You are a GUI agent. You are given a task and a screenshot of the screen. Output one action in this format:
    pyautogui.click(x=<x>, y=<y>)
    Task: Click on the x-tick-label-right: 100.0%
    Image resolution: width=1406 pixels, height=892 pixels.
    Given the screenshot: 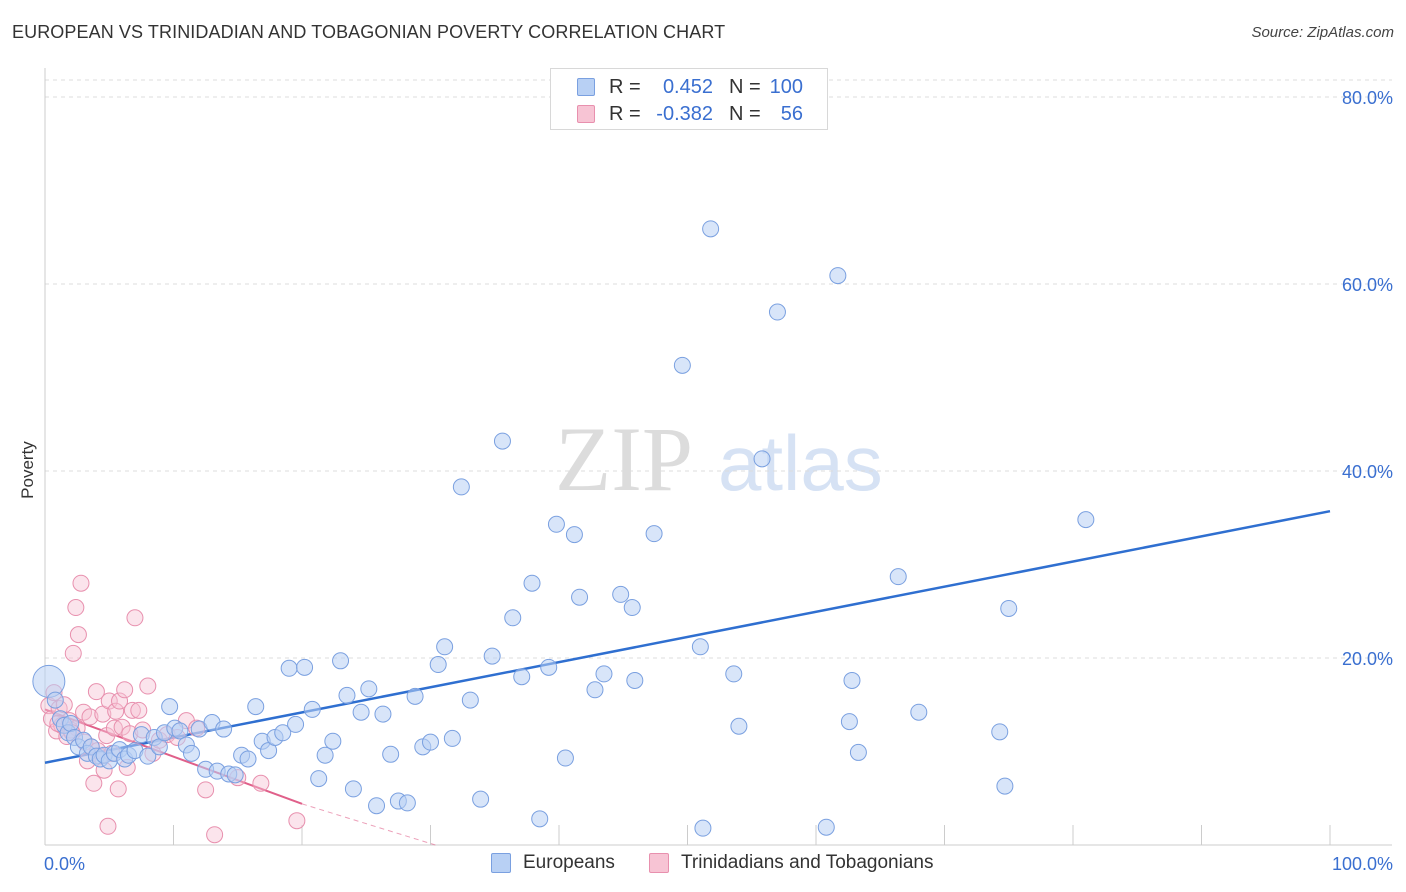 What is the action you would take?
    pyautogui.click(x=1362, y=864)
    